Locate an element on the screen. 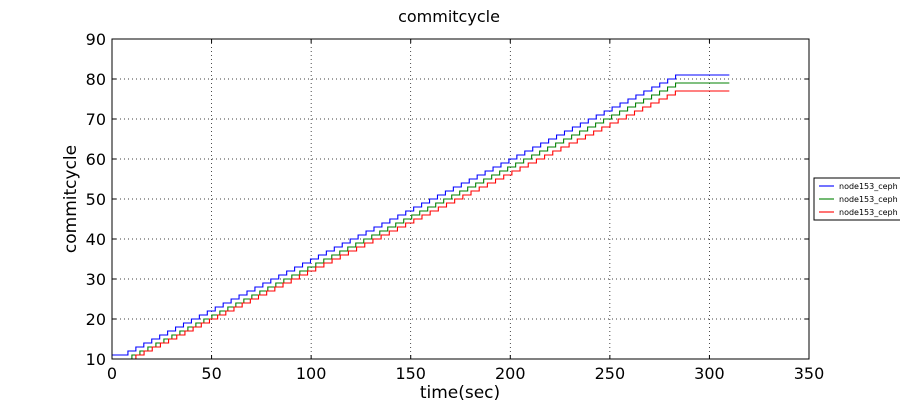 Image resolution: width=900 pixels, height=400 pixels. y-tick-label: 50 is located at coordinates (96, 199).